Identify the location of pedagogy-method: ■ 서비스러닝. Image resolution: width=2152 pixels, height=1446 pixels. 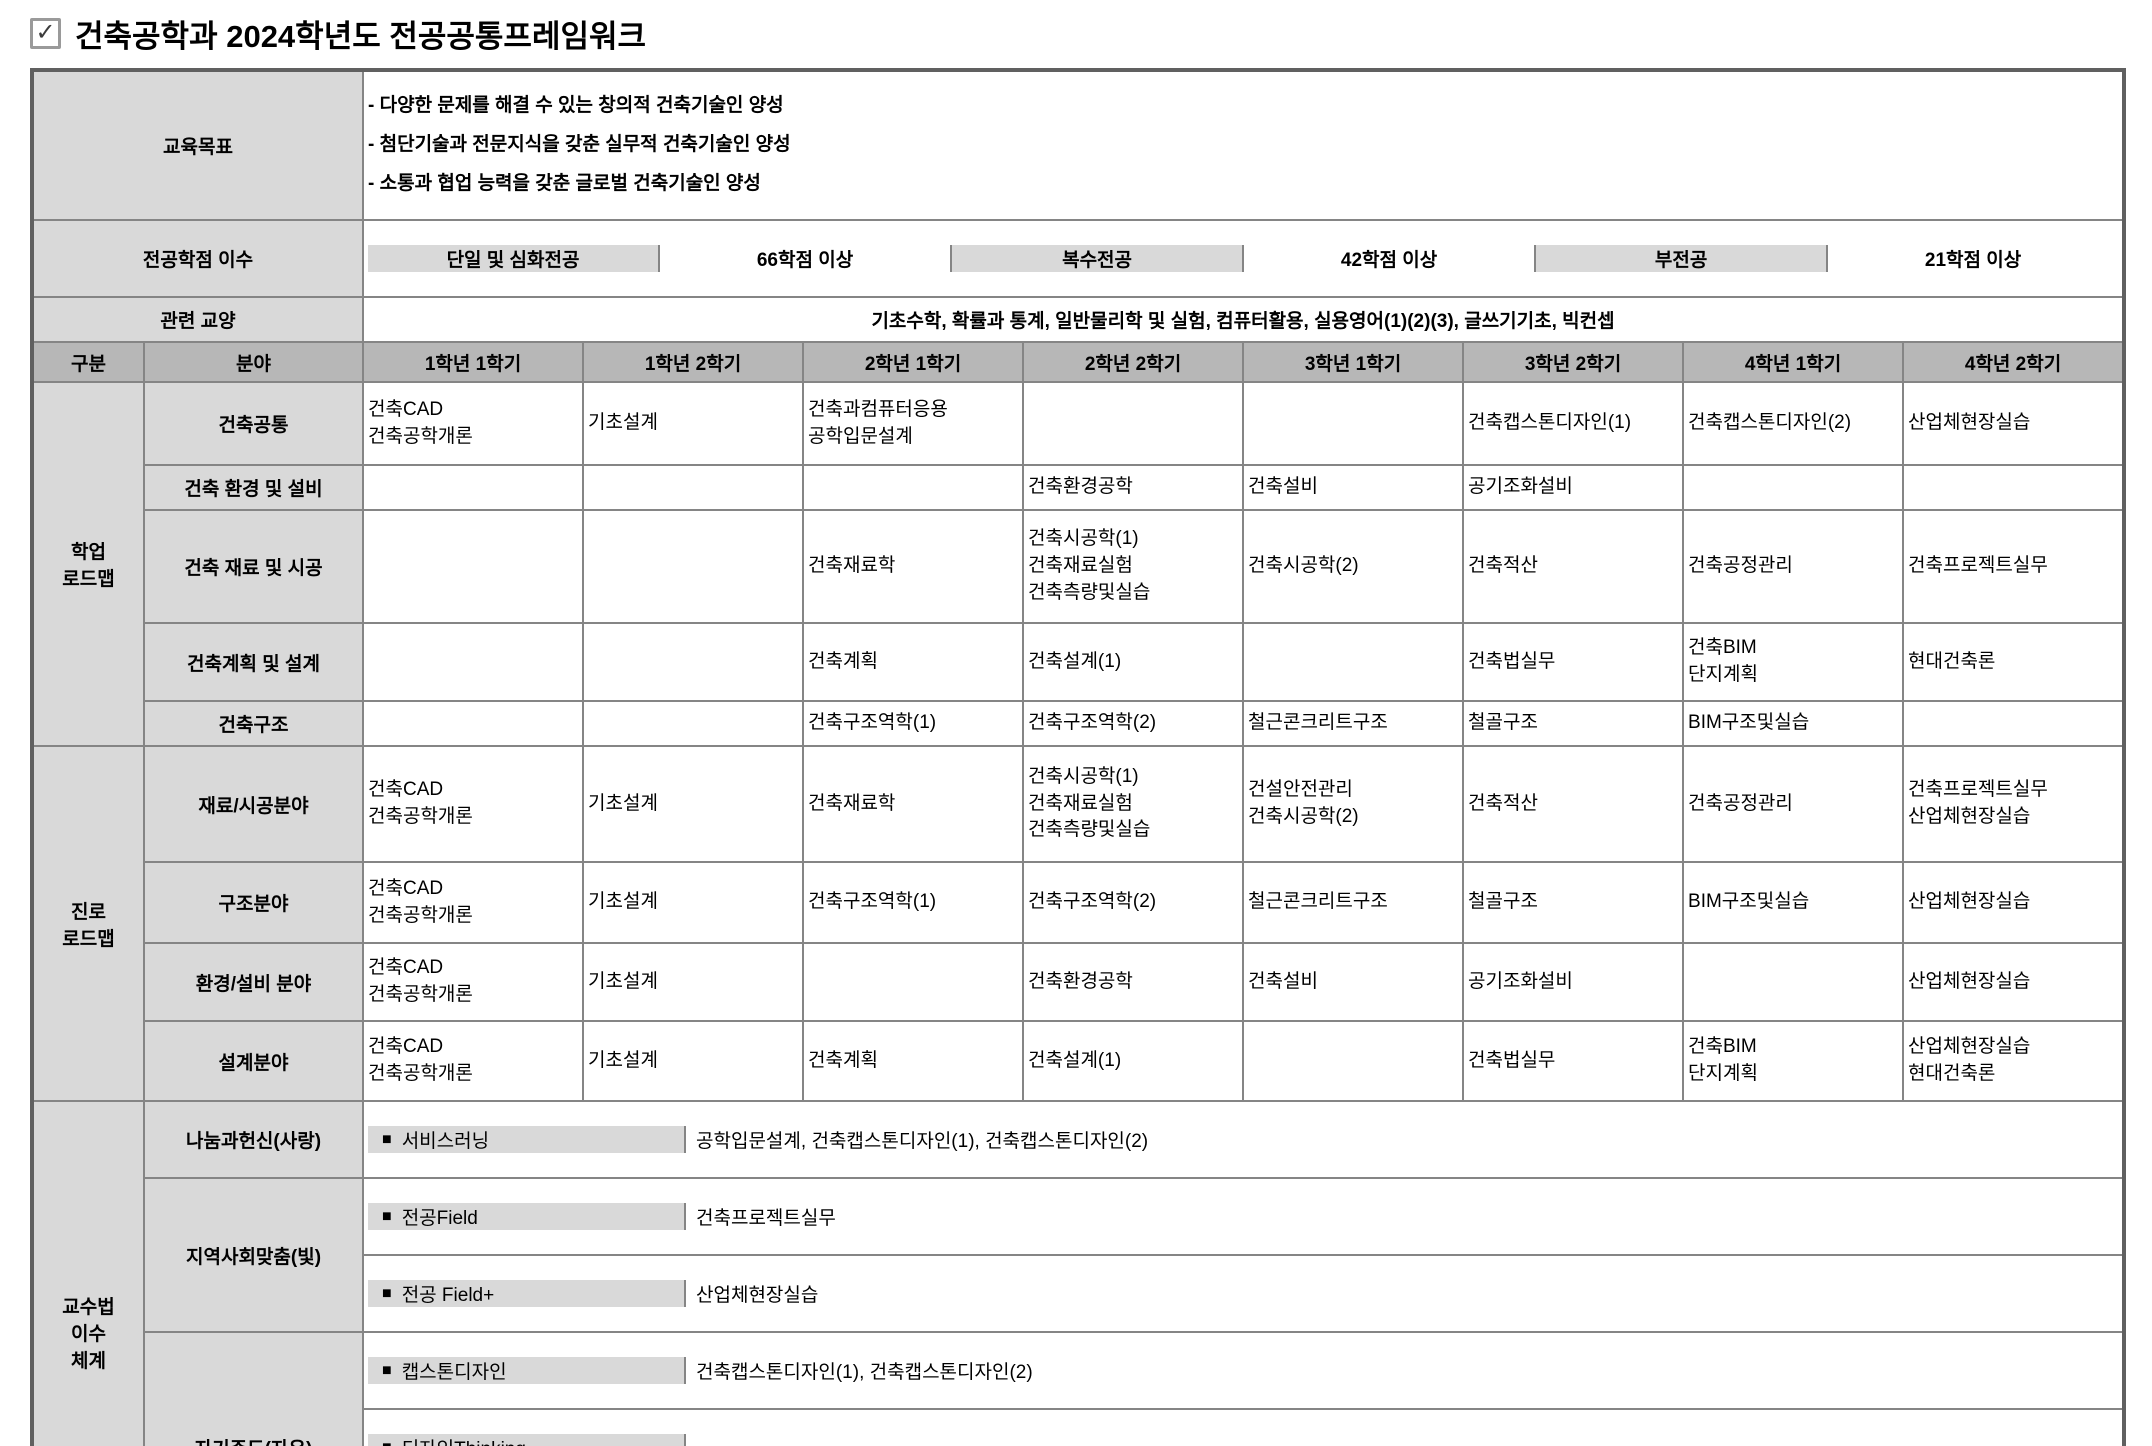
(527, 1139).